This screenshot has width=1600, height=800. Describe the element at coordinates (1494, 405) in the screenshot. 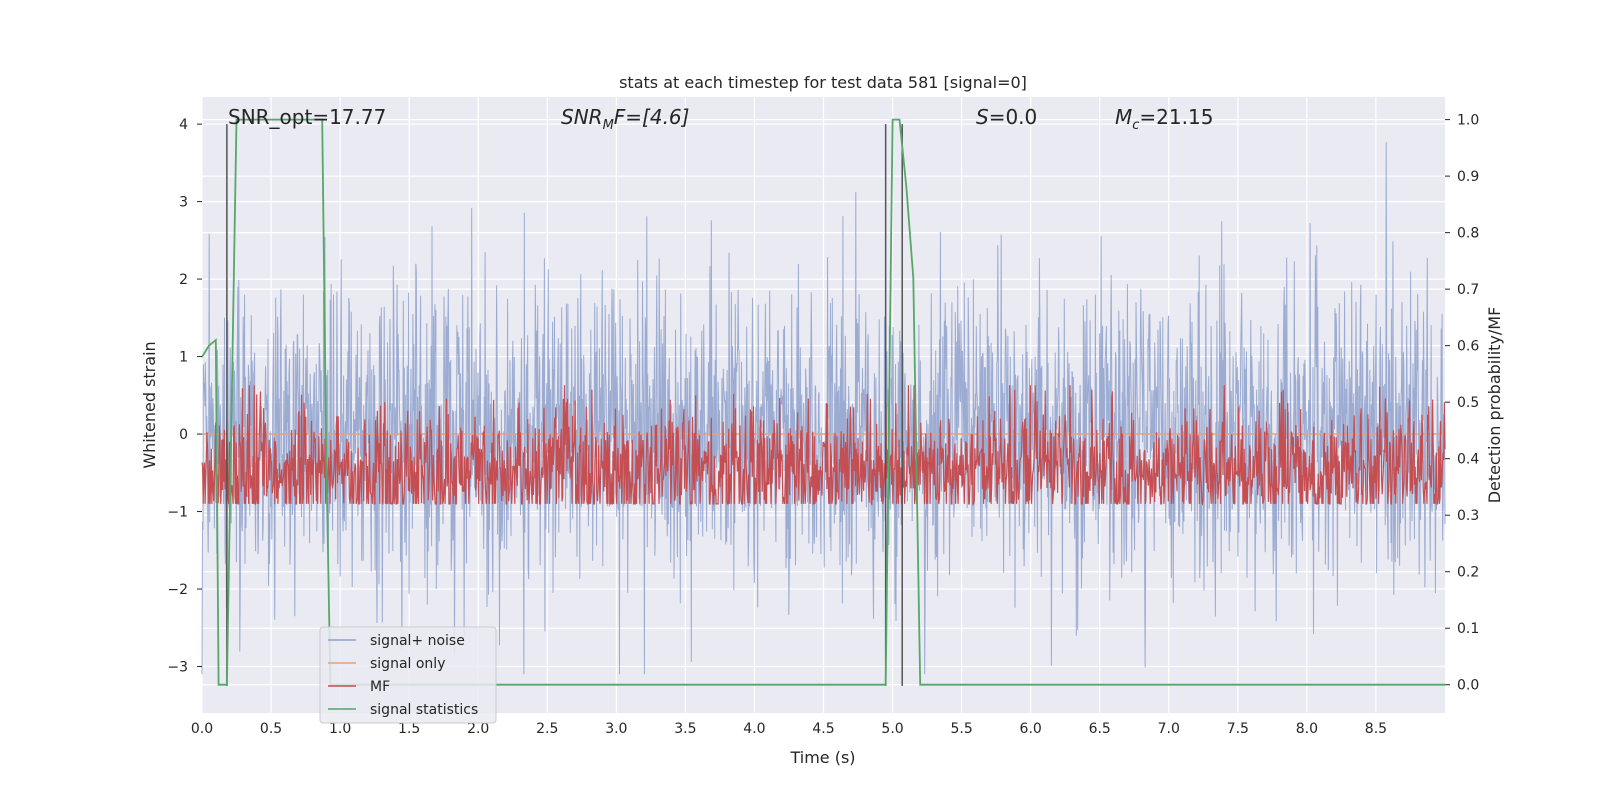

I see `y-right-axis-label: Detection probability/MF` at that location.